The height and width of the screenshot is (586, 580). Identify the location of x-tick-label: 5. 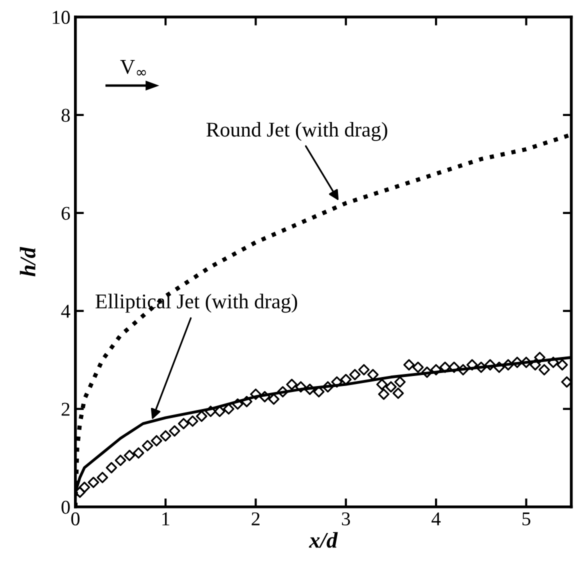
(526, 519).